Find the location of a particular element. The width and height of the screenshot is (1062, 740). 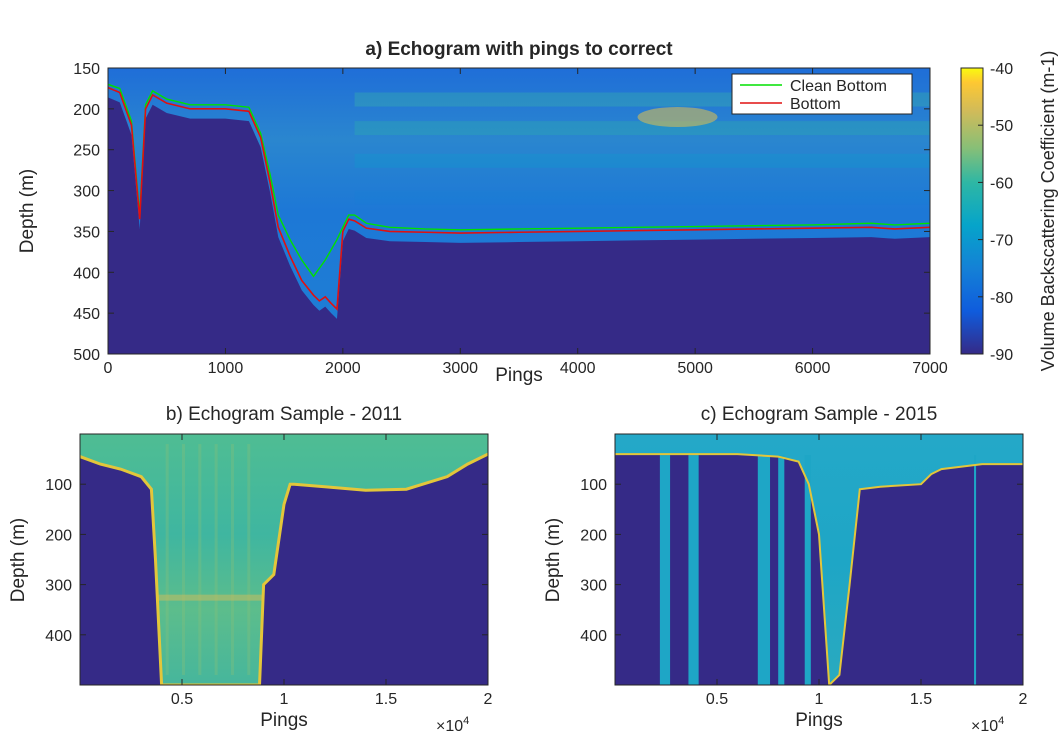

panel-a-title: a) Echogram with pings to correct is located at coordinates (519, 49).